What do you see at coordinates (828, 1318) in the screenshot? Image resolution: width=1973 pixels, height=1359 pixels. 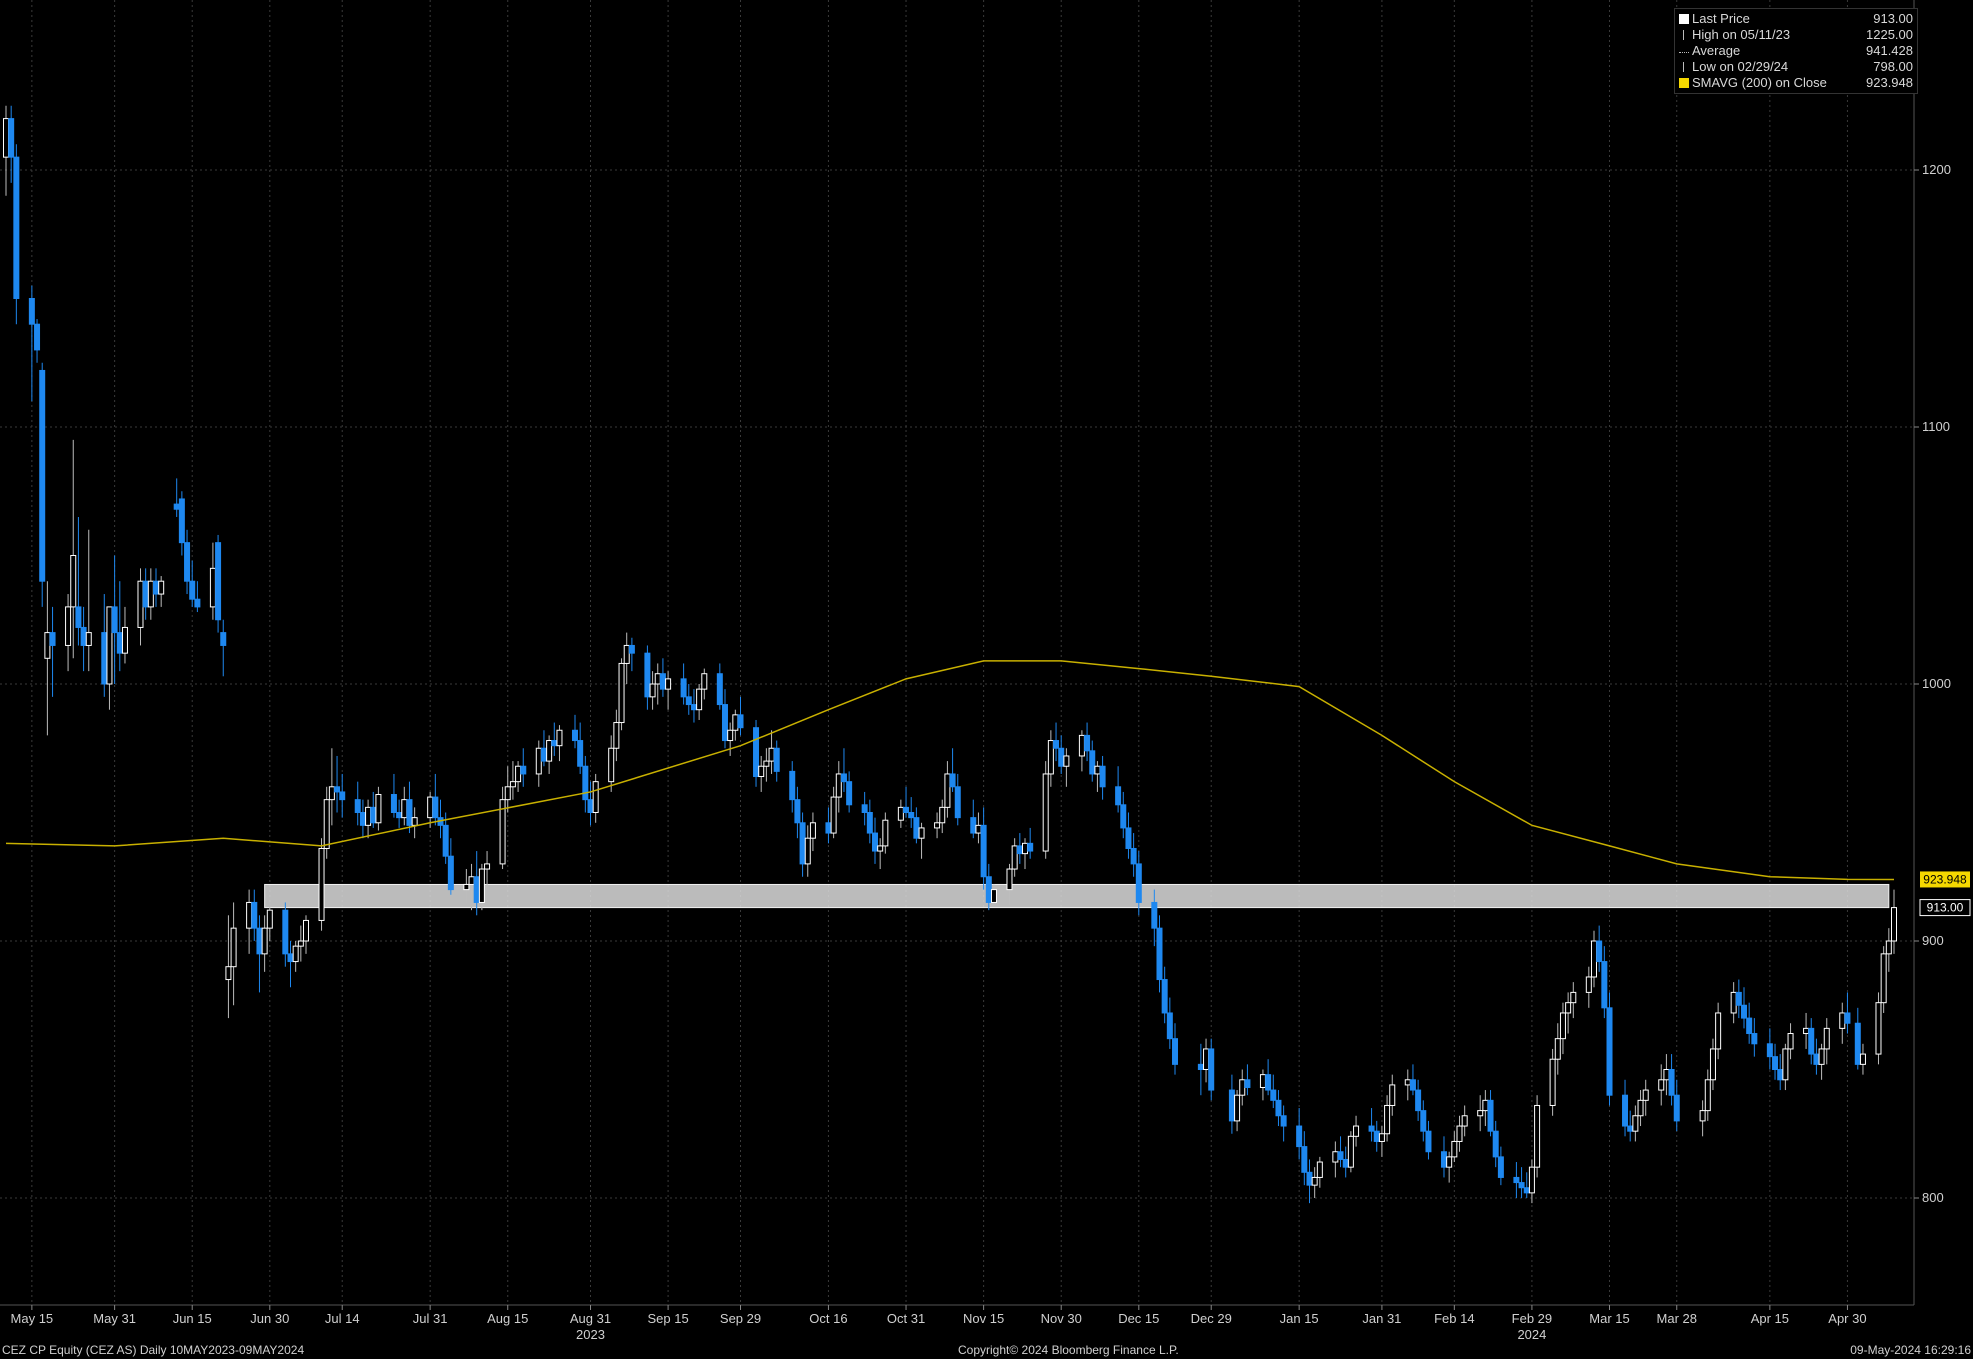 I see `x-tick-label: Oct 16` at bounding box center [828, 1318].